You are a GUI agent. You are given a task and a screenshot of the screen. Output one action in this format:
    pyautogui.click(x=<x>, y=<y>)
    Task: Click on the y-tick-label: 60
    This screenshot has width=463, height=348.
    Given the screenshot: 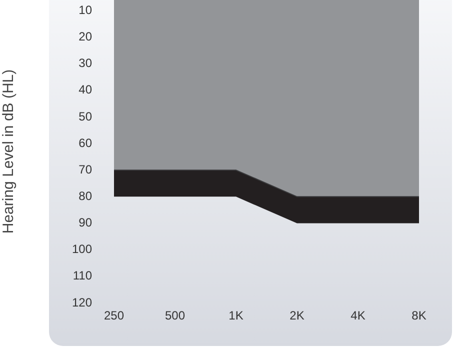 What is the action you would take?
    pyautogui.click(x=85, y=143)
    